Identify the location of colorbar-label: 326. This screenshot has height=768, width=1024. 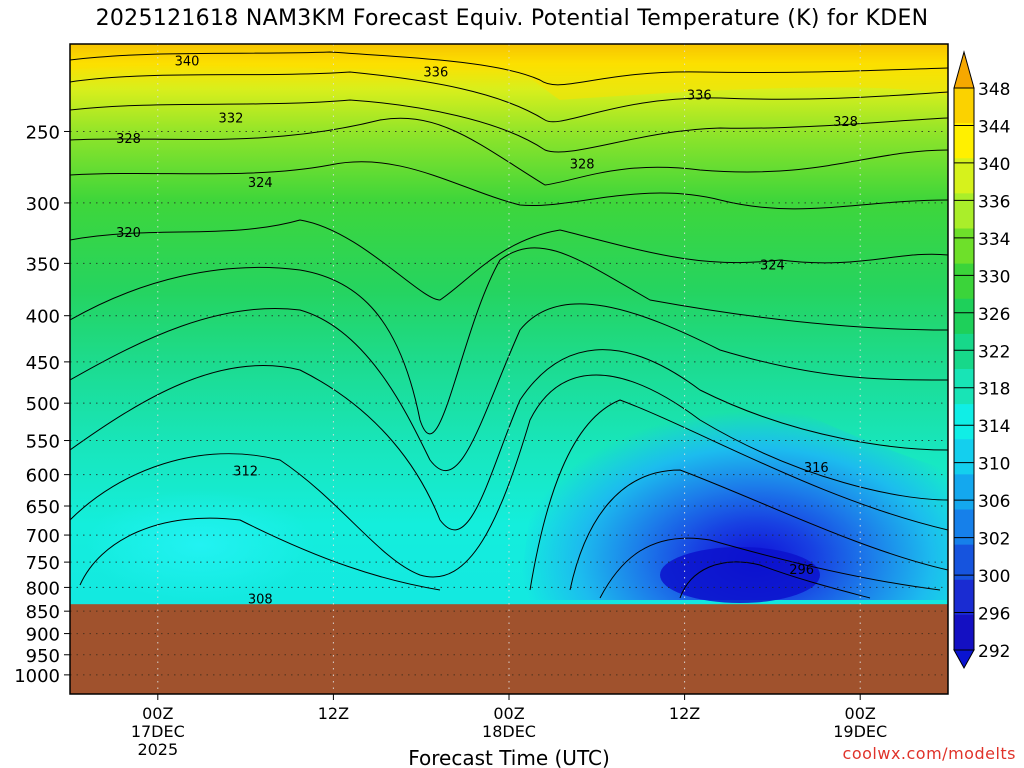
(994, 315).